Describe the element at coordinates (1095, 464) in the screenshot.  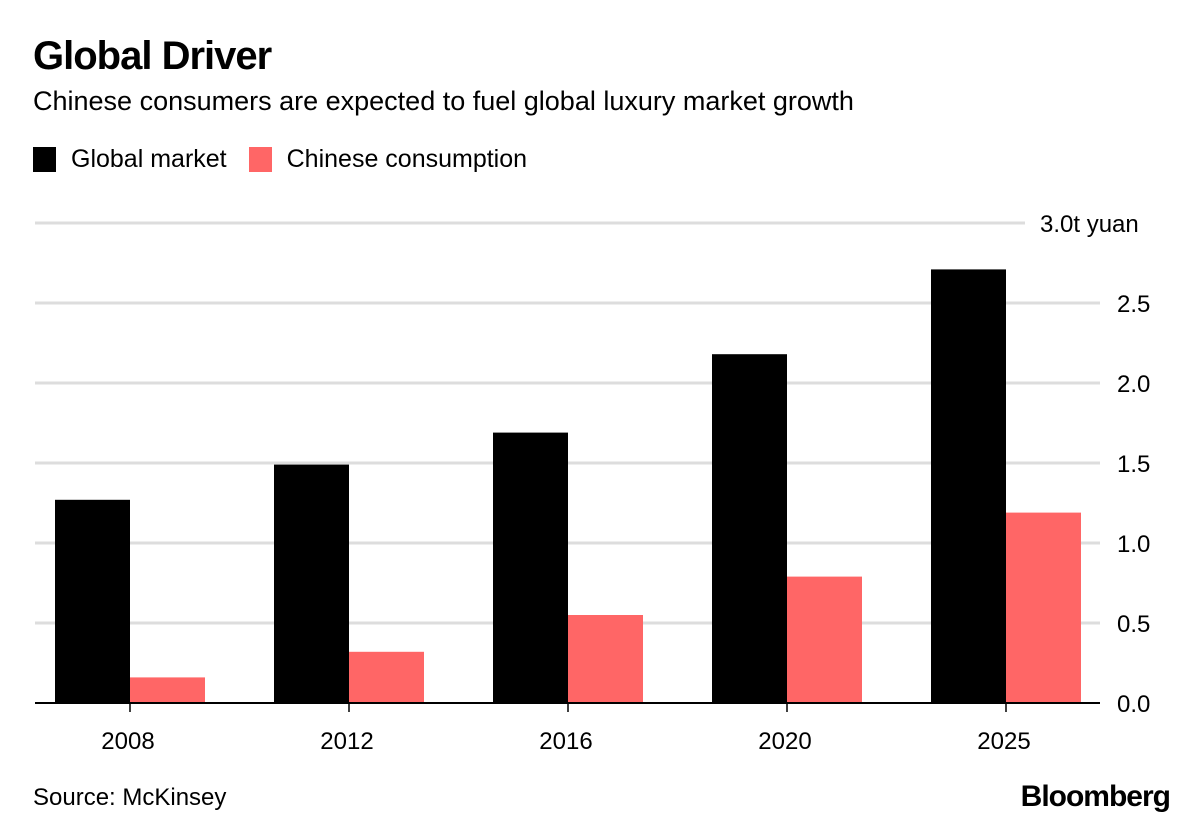
I see `y-axis-labels: 0.0 0.5 1.0 1.5 2.0 2.5 3.0t yuan` at that location.